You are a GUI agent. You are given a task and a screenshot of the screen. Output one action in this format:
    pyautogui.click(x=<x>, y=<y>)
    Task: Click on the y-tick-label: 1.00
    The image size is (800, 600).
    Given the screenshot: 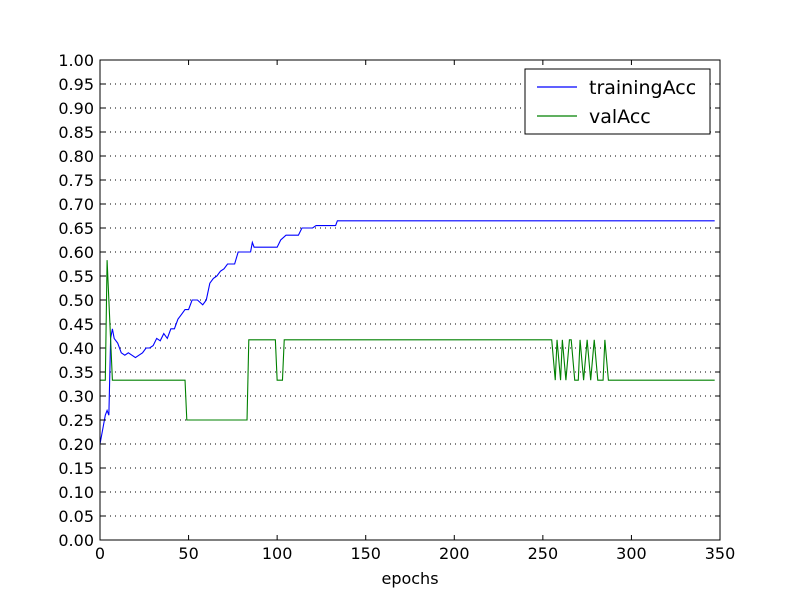 What is the action you would take?
    pyautogui.click(x=76, y=60)
    